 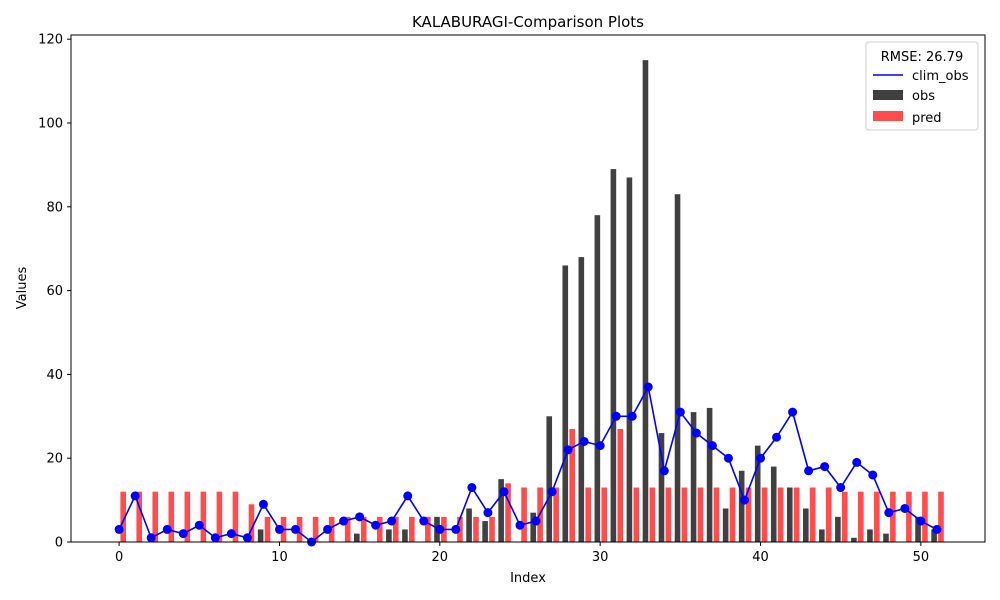 I want to click on y-axis-label: Values, so click(x=22, y=288).